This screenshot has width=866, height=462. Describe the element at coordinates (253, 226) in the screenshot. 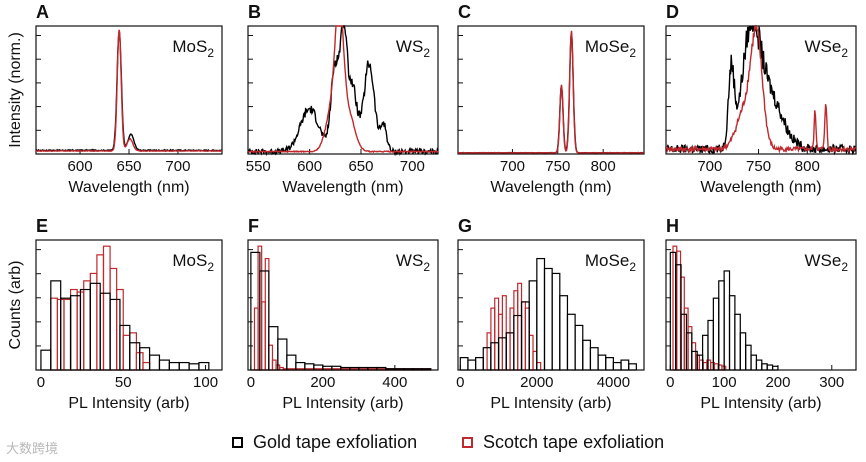

I see `panel-letter: F` at that location.